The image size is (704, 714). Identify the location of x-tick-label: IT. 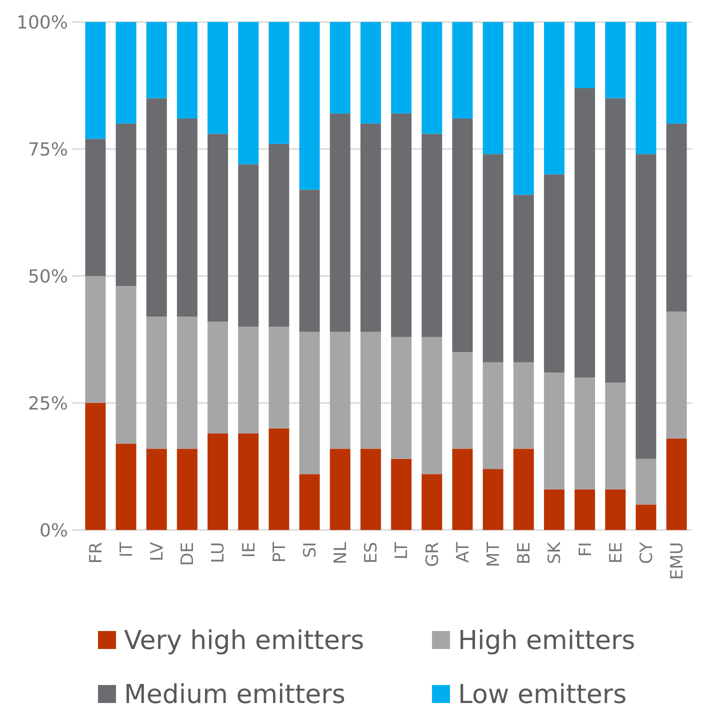
(126, 549).